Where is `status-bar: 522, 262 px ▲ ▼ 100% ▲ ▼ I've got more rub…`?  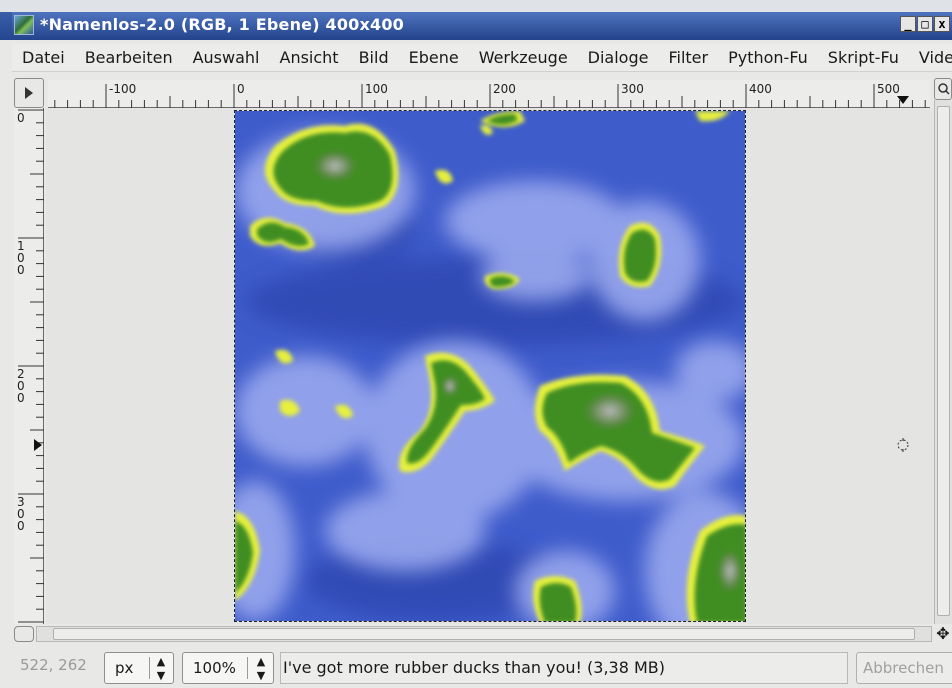
status-bar: 522, 262 px ▲ ▼ 100% ▲ ▼ I've got more rub… is located at coordinates (482, 668).